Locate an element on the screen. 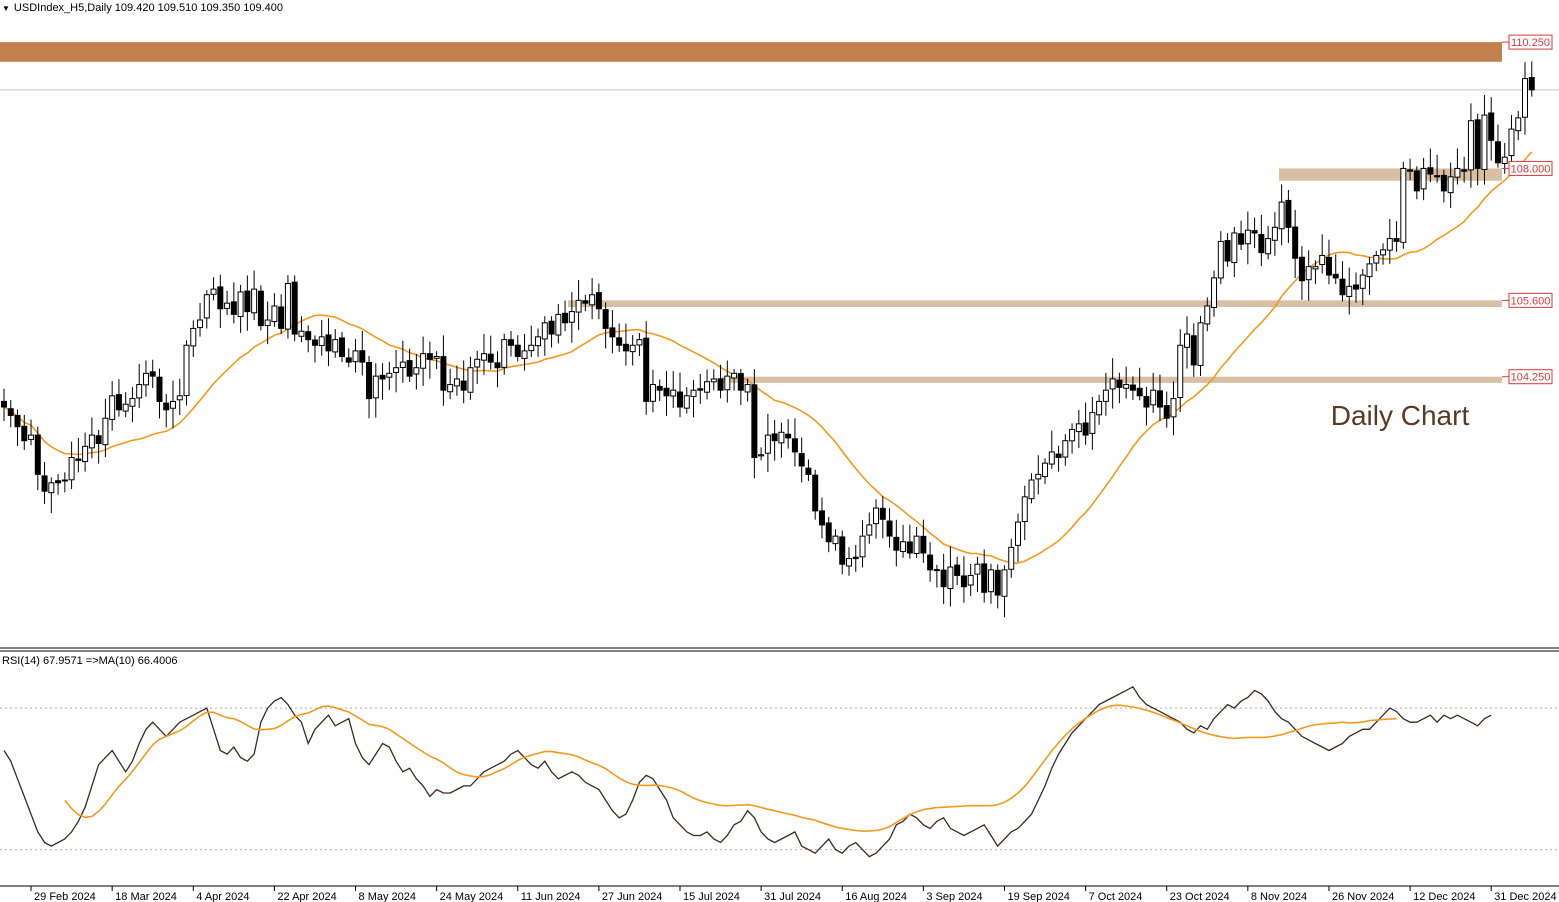  rsi-ma-line is located at coordinates (730, 768).